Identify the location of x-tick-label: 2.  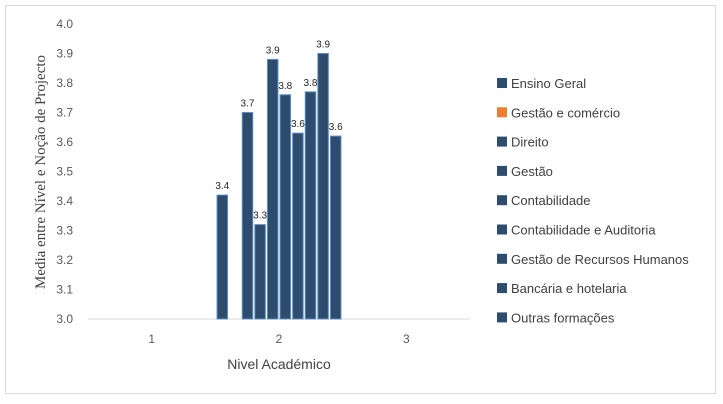
(279, 339).